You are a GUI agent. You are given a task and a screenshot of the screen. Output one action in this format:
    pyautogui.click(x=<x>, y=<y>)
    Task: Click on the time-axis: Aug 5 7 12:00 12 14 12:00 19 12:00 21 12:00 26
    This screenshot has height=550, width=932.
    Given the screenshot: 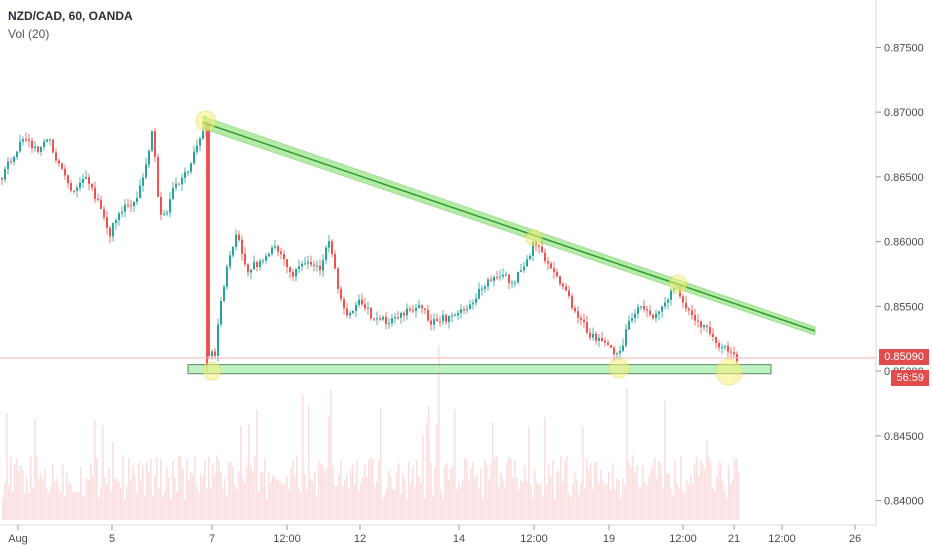 What is the action you would take?
    pyautogui.click(x=434, y=535)
    